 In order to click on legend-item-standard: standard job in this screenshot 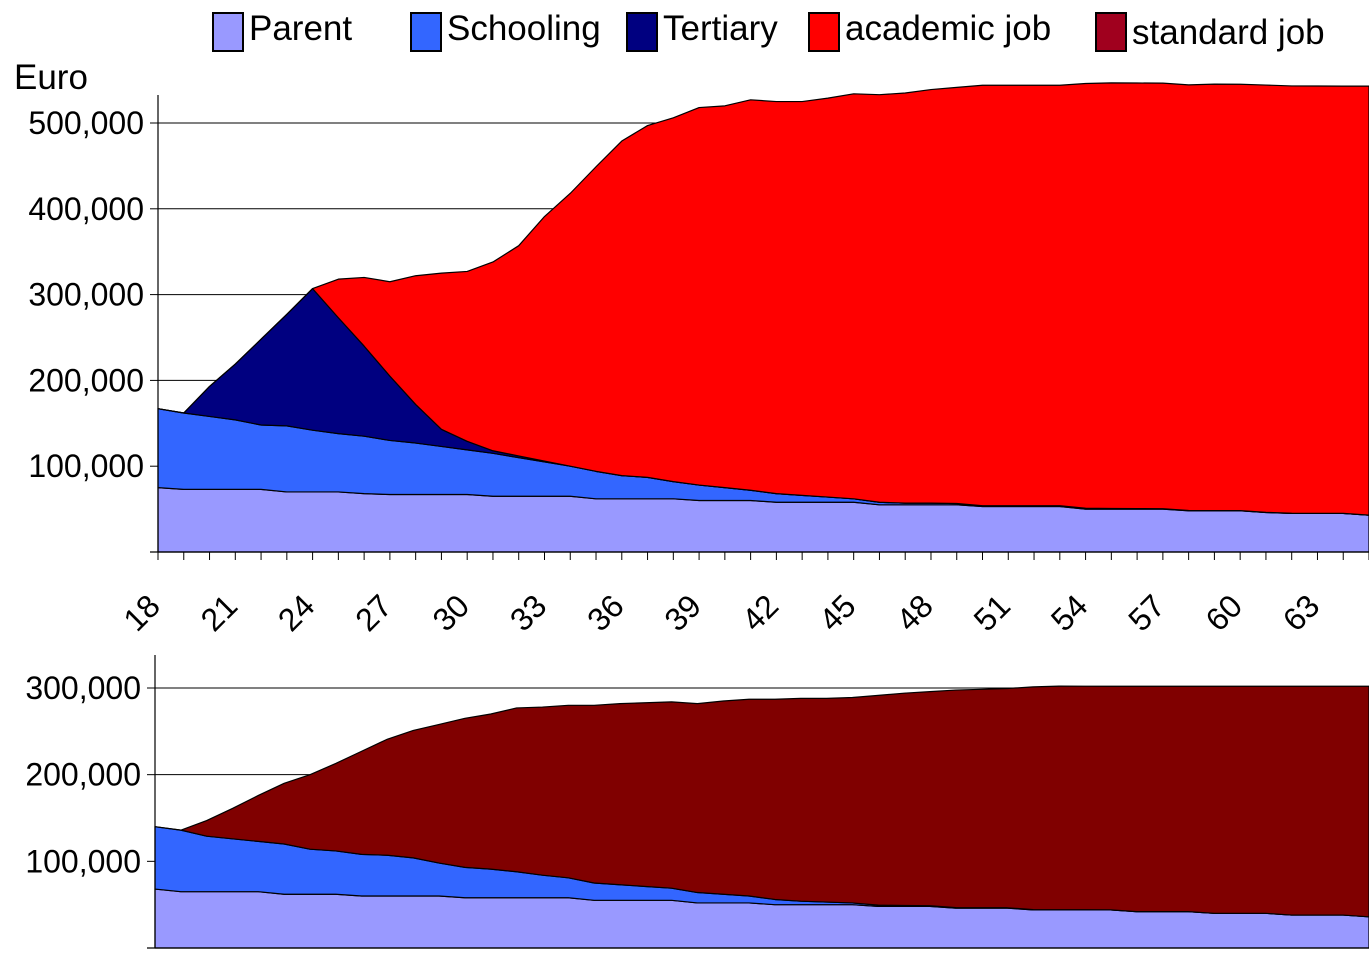, I will do `click(1210, 31)`.